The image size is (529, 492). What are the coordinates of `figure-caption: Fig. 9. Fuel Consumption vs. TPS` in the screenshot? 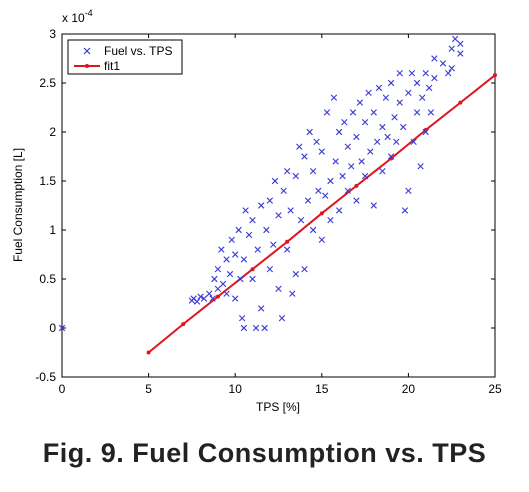 It's located at (264, 453).